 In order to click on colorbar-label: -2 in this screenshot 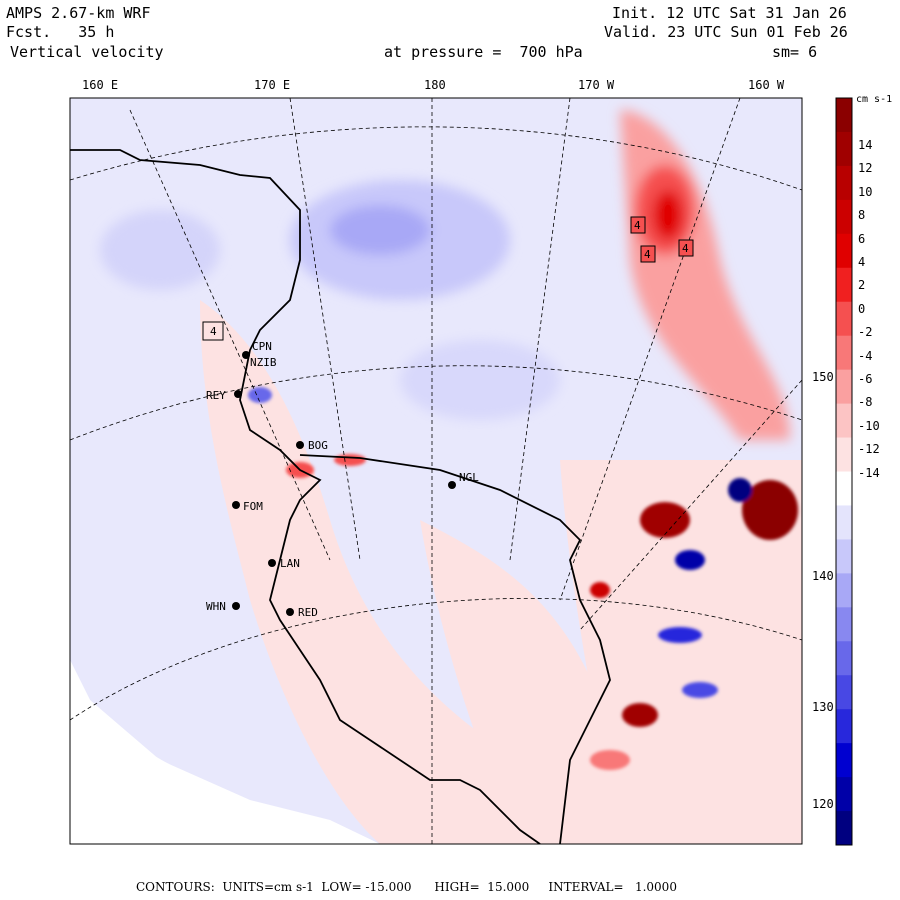, I will do `click(865, 332)`.